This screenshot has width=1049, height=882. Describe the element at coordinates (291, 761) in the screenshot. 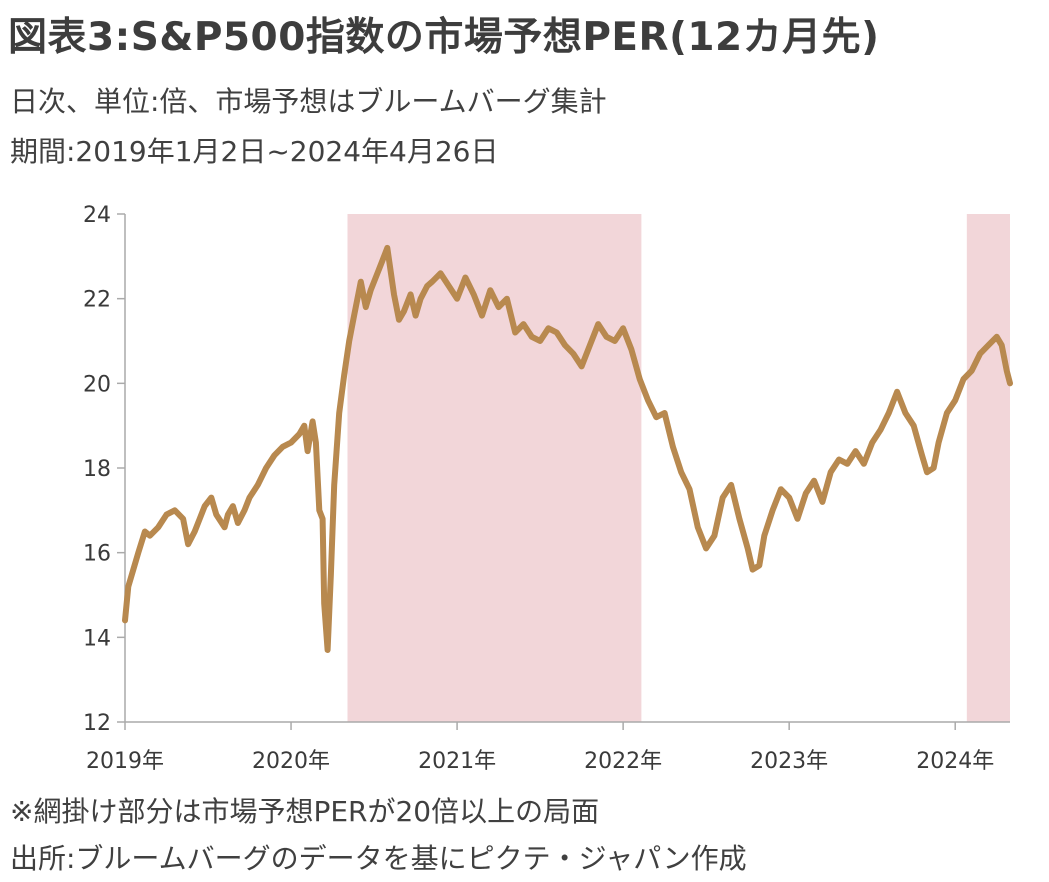

I see `x-tick-label: 2020年` at that location.